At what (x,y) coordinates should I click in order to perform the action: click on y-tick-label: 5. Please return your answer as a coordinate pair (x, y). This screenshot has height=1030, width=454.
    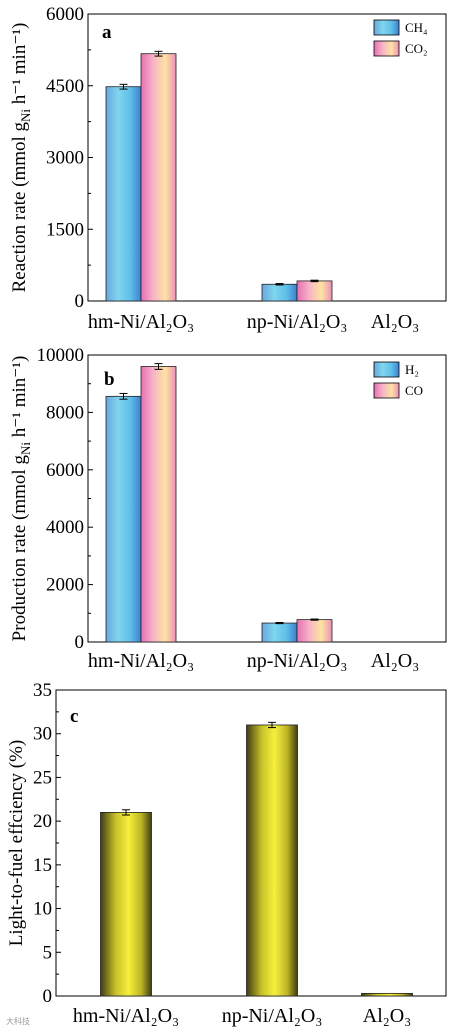
    Looking at the image, I should click on (48, 952).